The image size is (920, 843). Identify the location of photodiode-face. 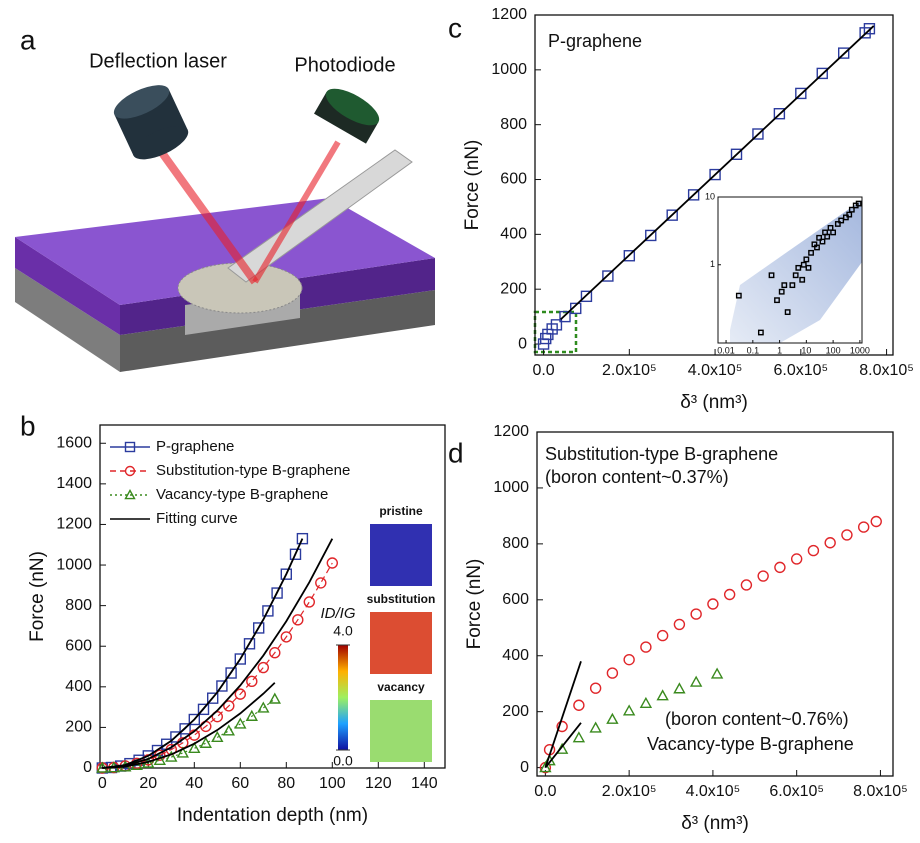
(352, 107).